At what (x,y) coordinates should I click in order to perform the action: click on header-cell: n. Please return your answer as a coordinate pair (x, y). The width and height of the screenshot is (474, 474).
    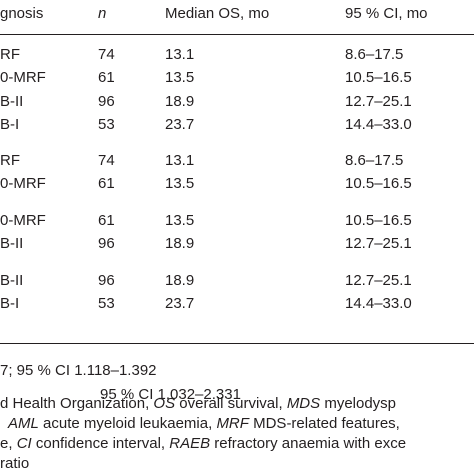
    Looking at the image, I should click on (102, 13).